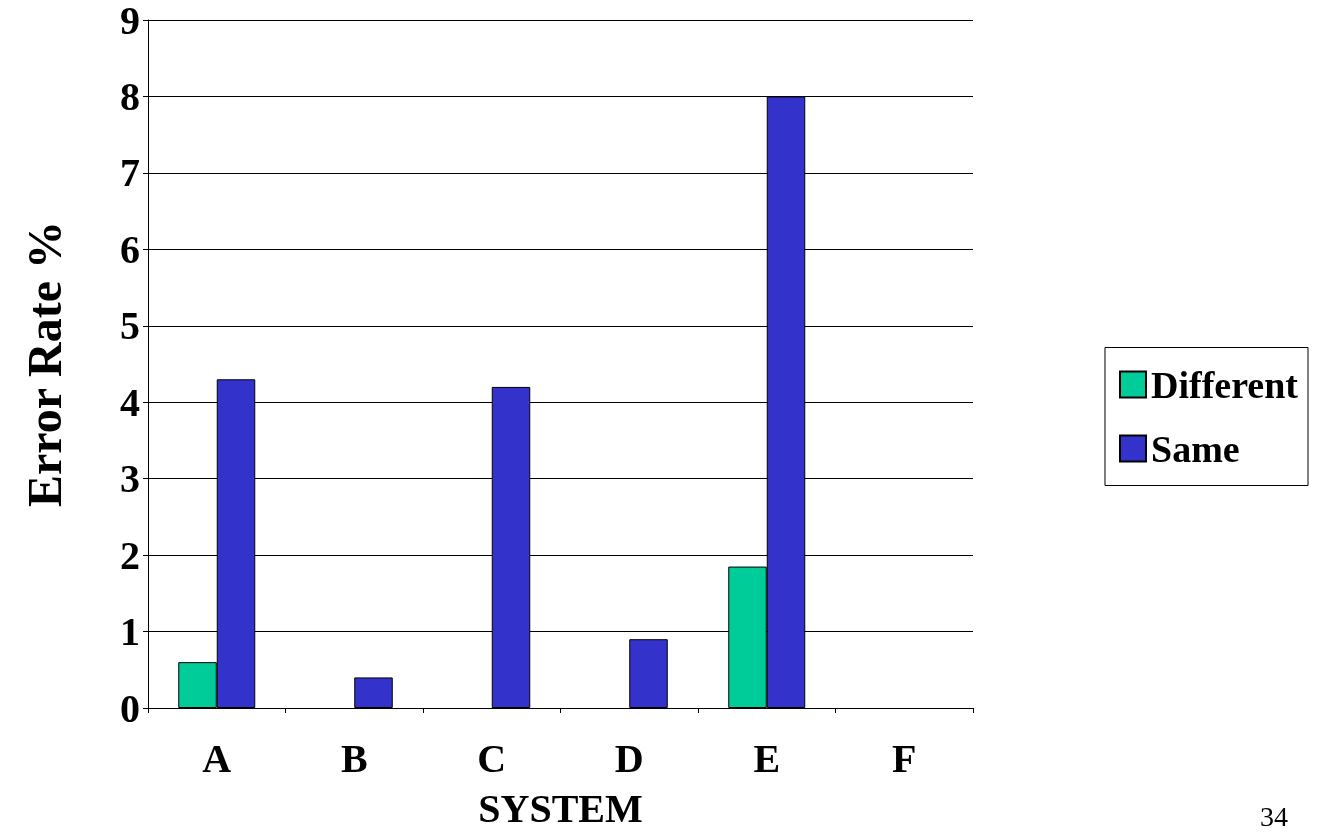 This screenshot has height=833, width=1318. What do you see at coordinates (44, 364) in the screenshot?
I see `y-axis-title: Error Rate %` at bounding box center [44, 364].